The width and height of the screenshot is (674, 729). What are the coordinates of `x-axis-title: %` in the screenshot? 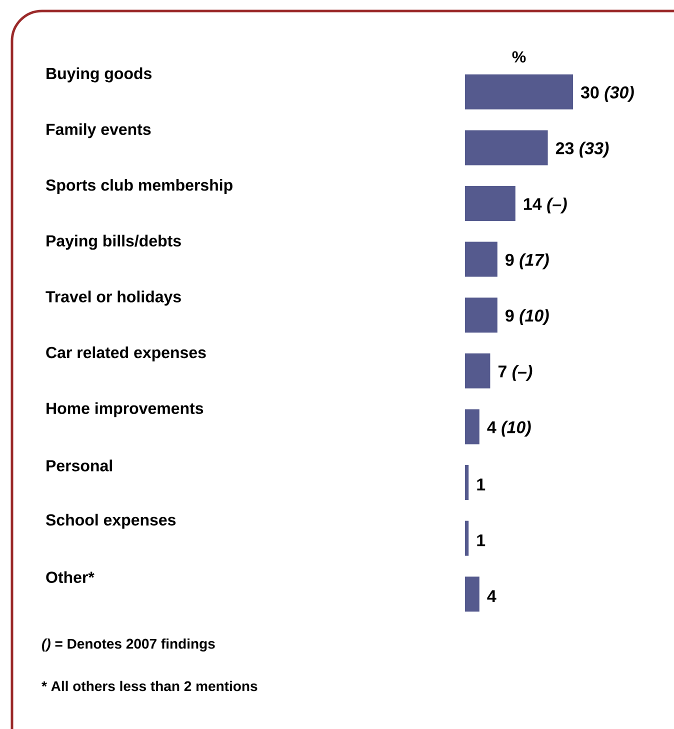 It's located at (519, 56).